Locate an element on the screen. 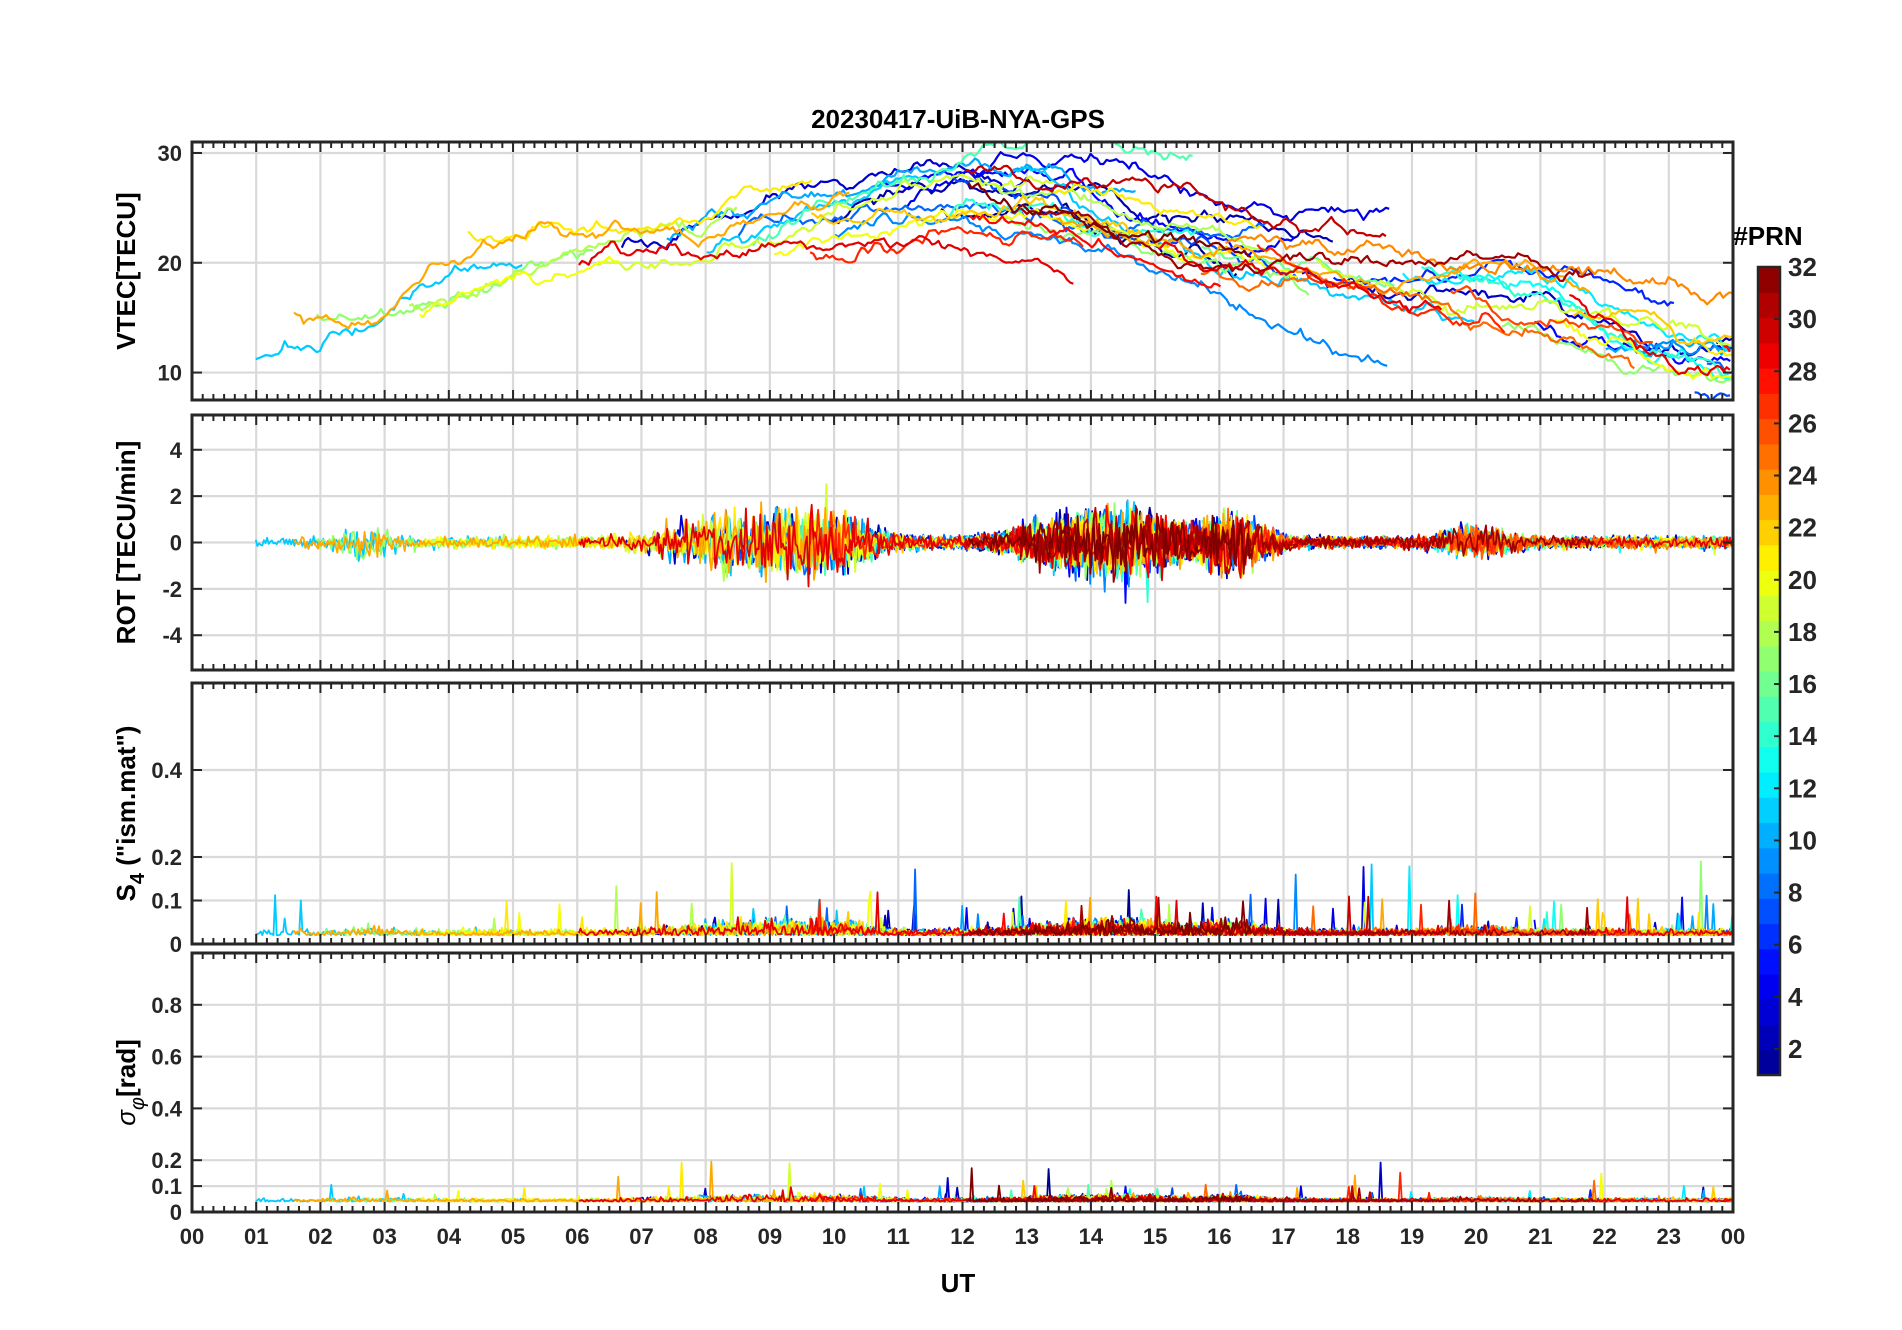 The height and width of the screenshot is (1330, 1902). colorbar-tick-label: 26 is located at coordinates (1802, 423).